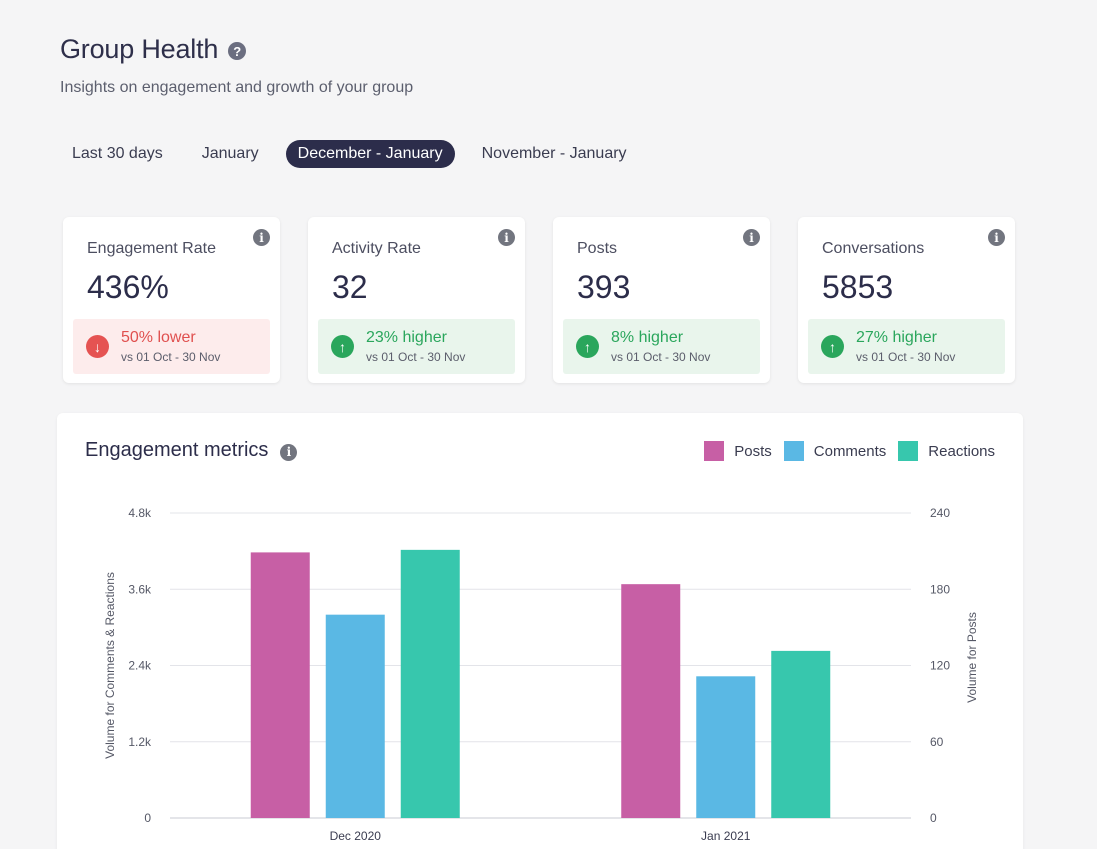 The image size is (1097, 849). What do you see at coordinates (117, 153) in the screenshot?
I see `tab-last-30-days: Last 30 days` at bounding box center [117, 153].